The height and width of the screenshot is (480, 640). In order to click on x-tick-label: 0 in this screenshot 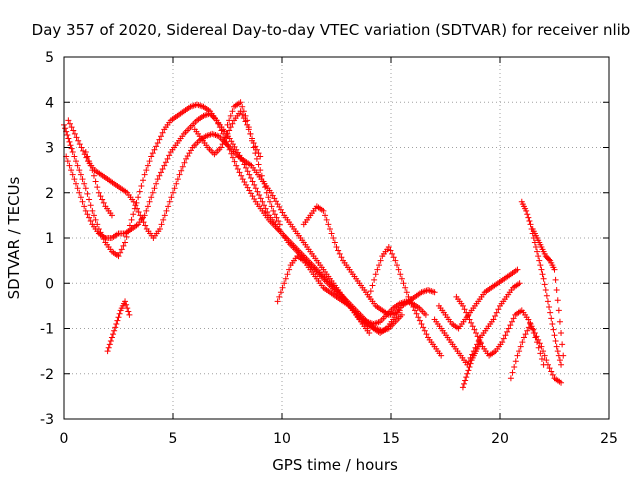, I will do `click(64, 439)`.